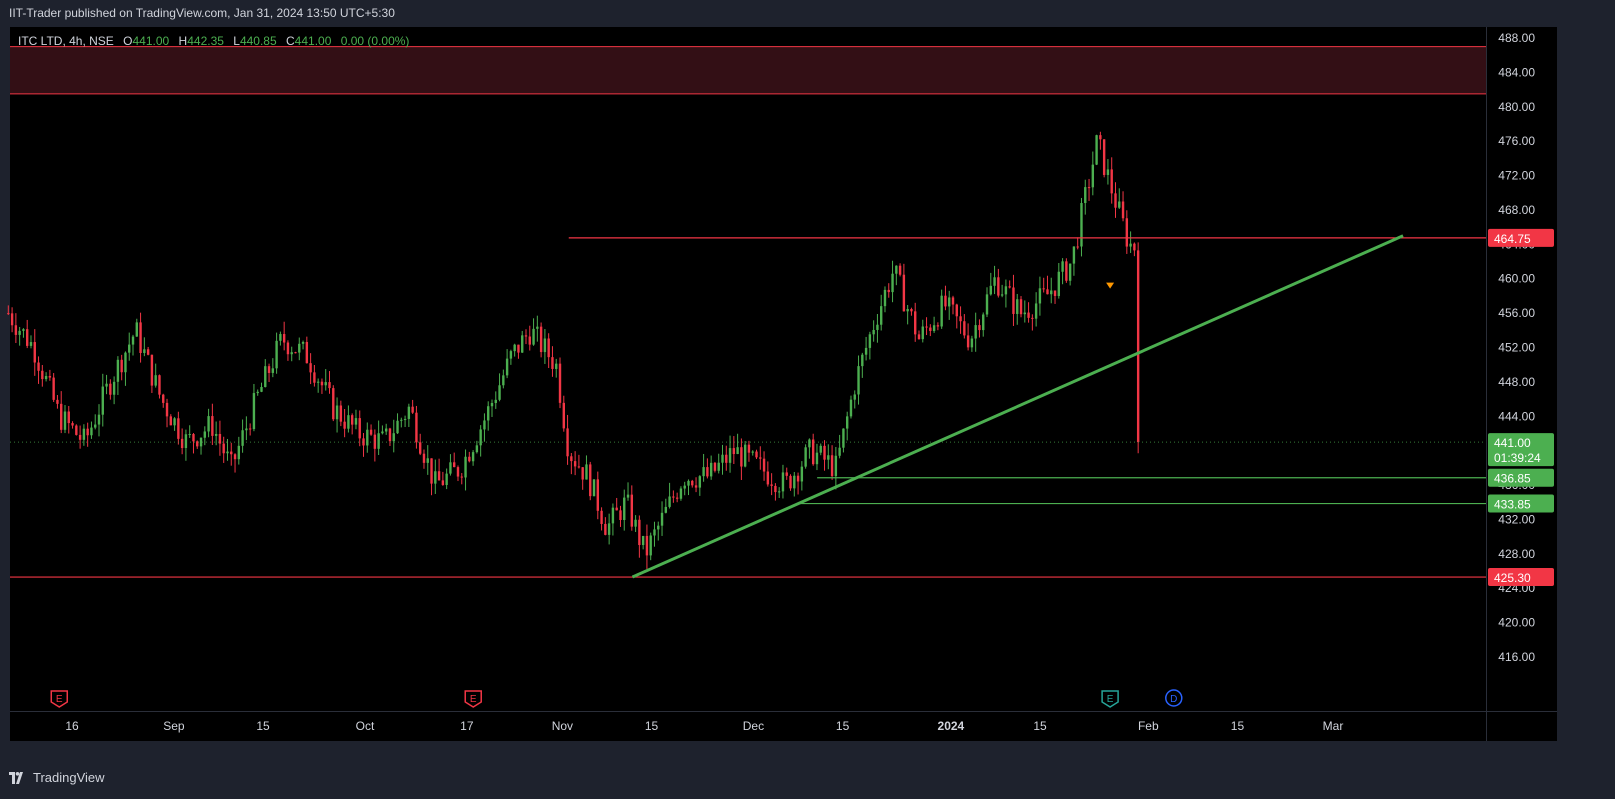  I want to click on price-label: 425.30, so click(1512, 578).